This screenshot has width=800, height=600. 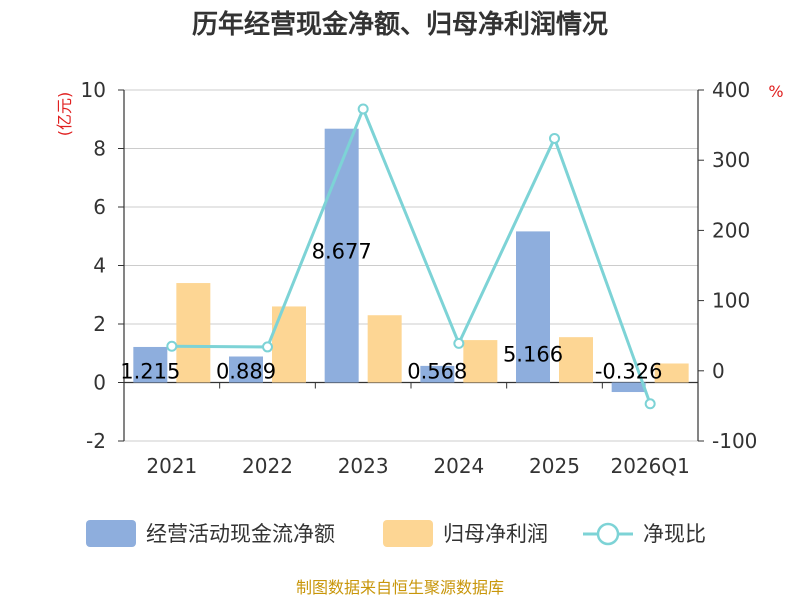 What do you see at coordinates (99, 266) in the screenshot?
I see `y-left-tick-label: 4` at bounding box center [99, 266].